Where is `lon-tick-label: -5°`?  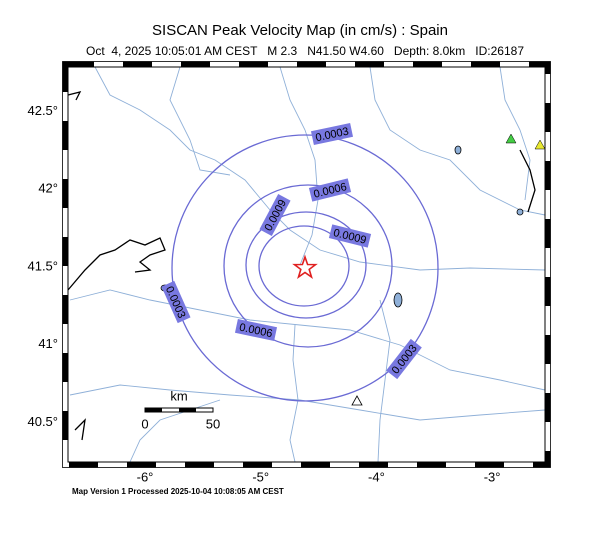
lon-tick-label: -5° is located at coordinates (260, 476).